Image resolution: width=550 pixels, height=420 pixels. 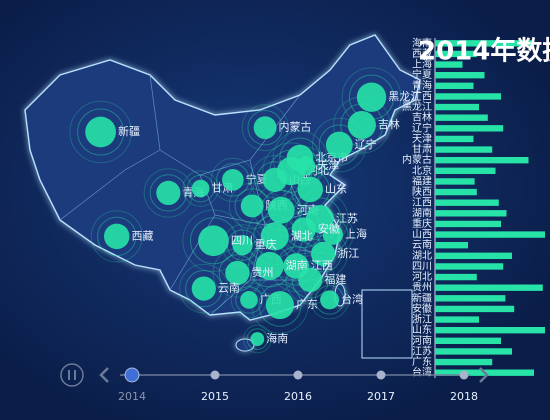 I want to click on y-tick-label: 甘肃, so click(x=422, y=149).